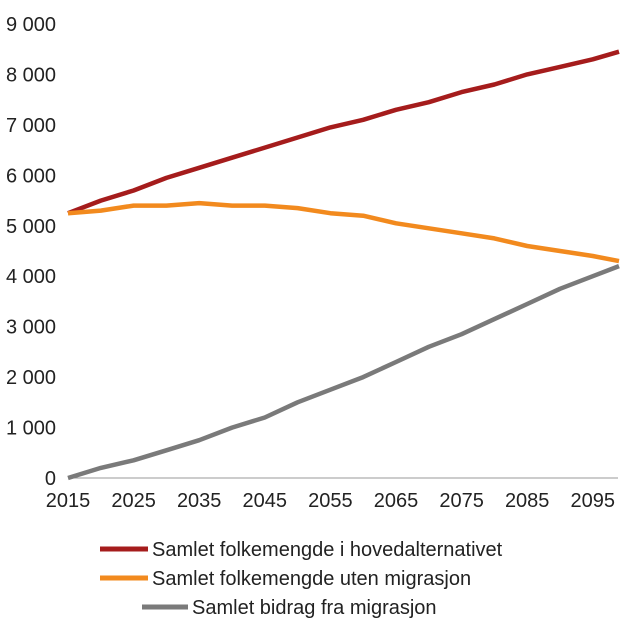 Image resolution: width=620 pixels, height=642 pixels. I want to click on x-tick-label: 2035, so click(199, 501).